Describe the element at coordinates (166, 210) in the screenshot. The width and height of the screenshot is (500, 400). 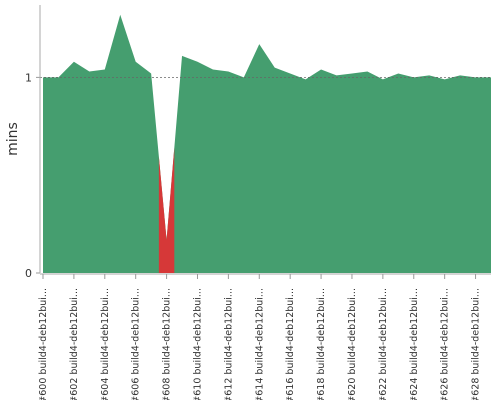
I see `failed-segment` at that location.